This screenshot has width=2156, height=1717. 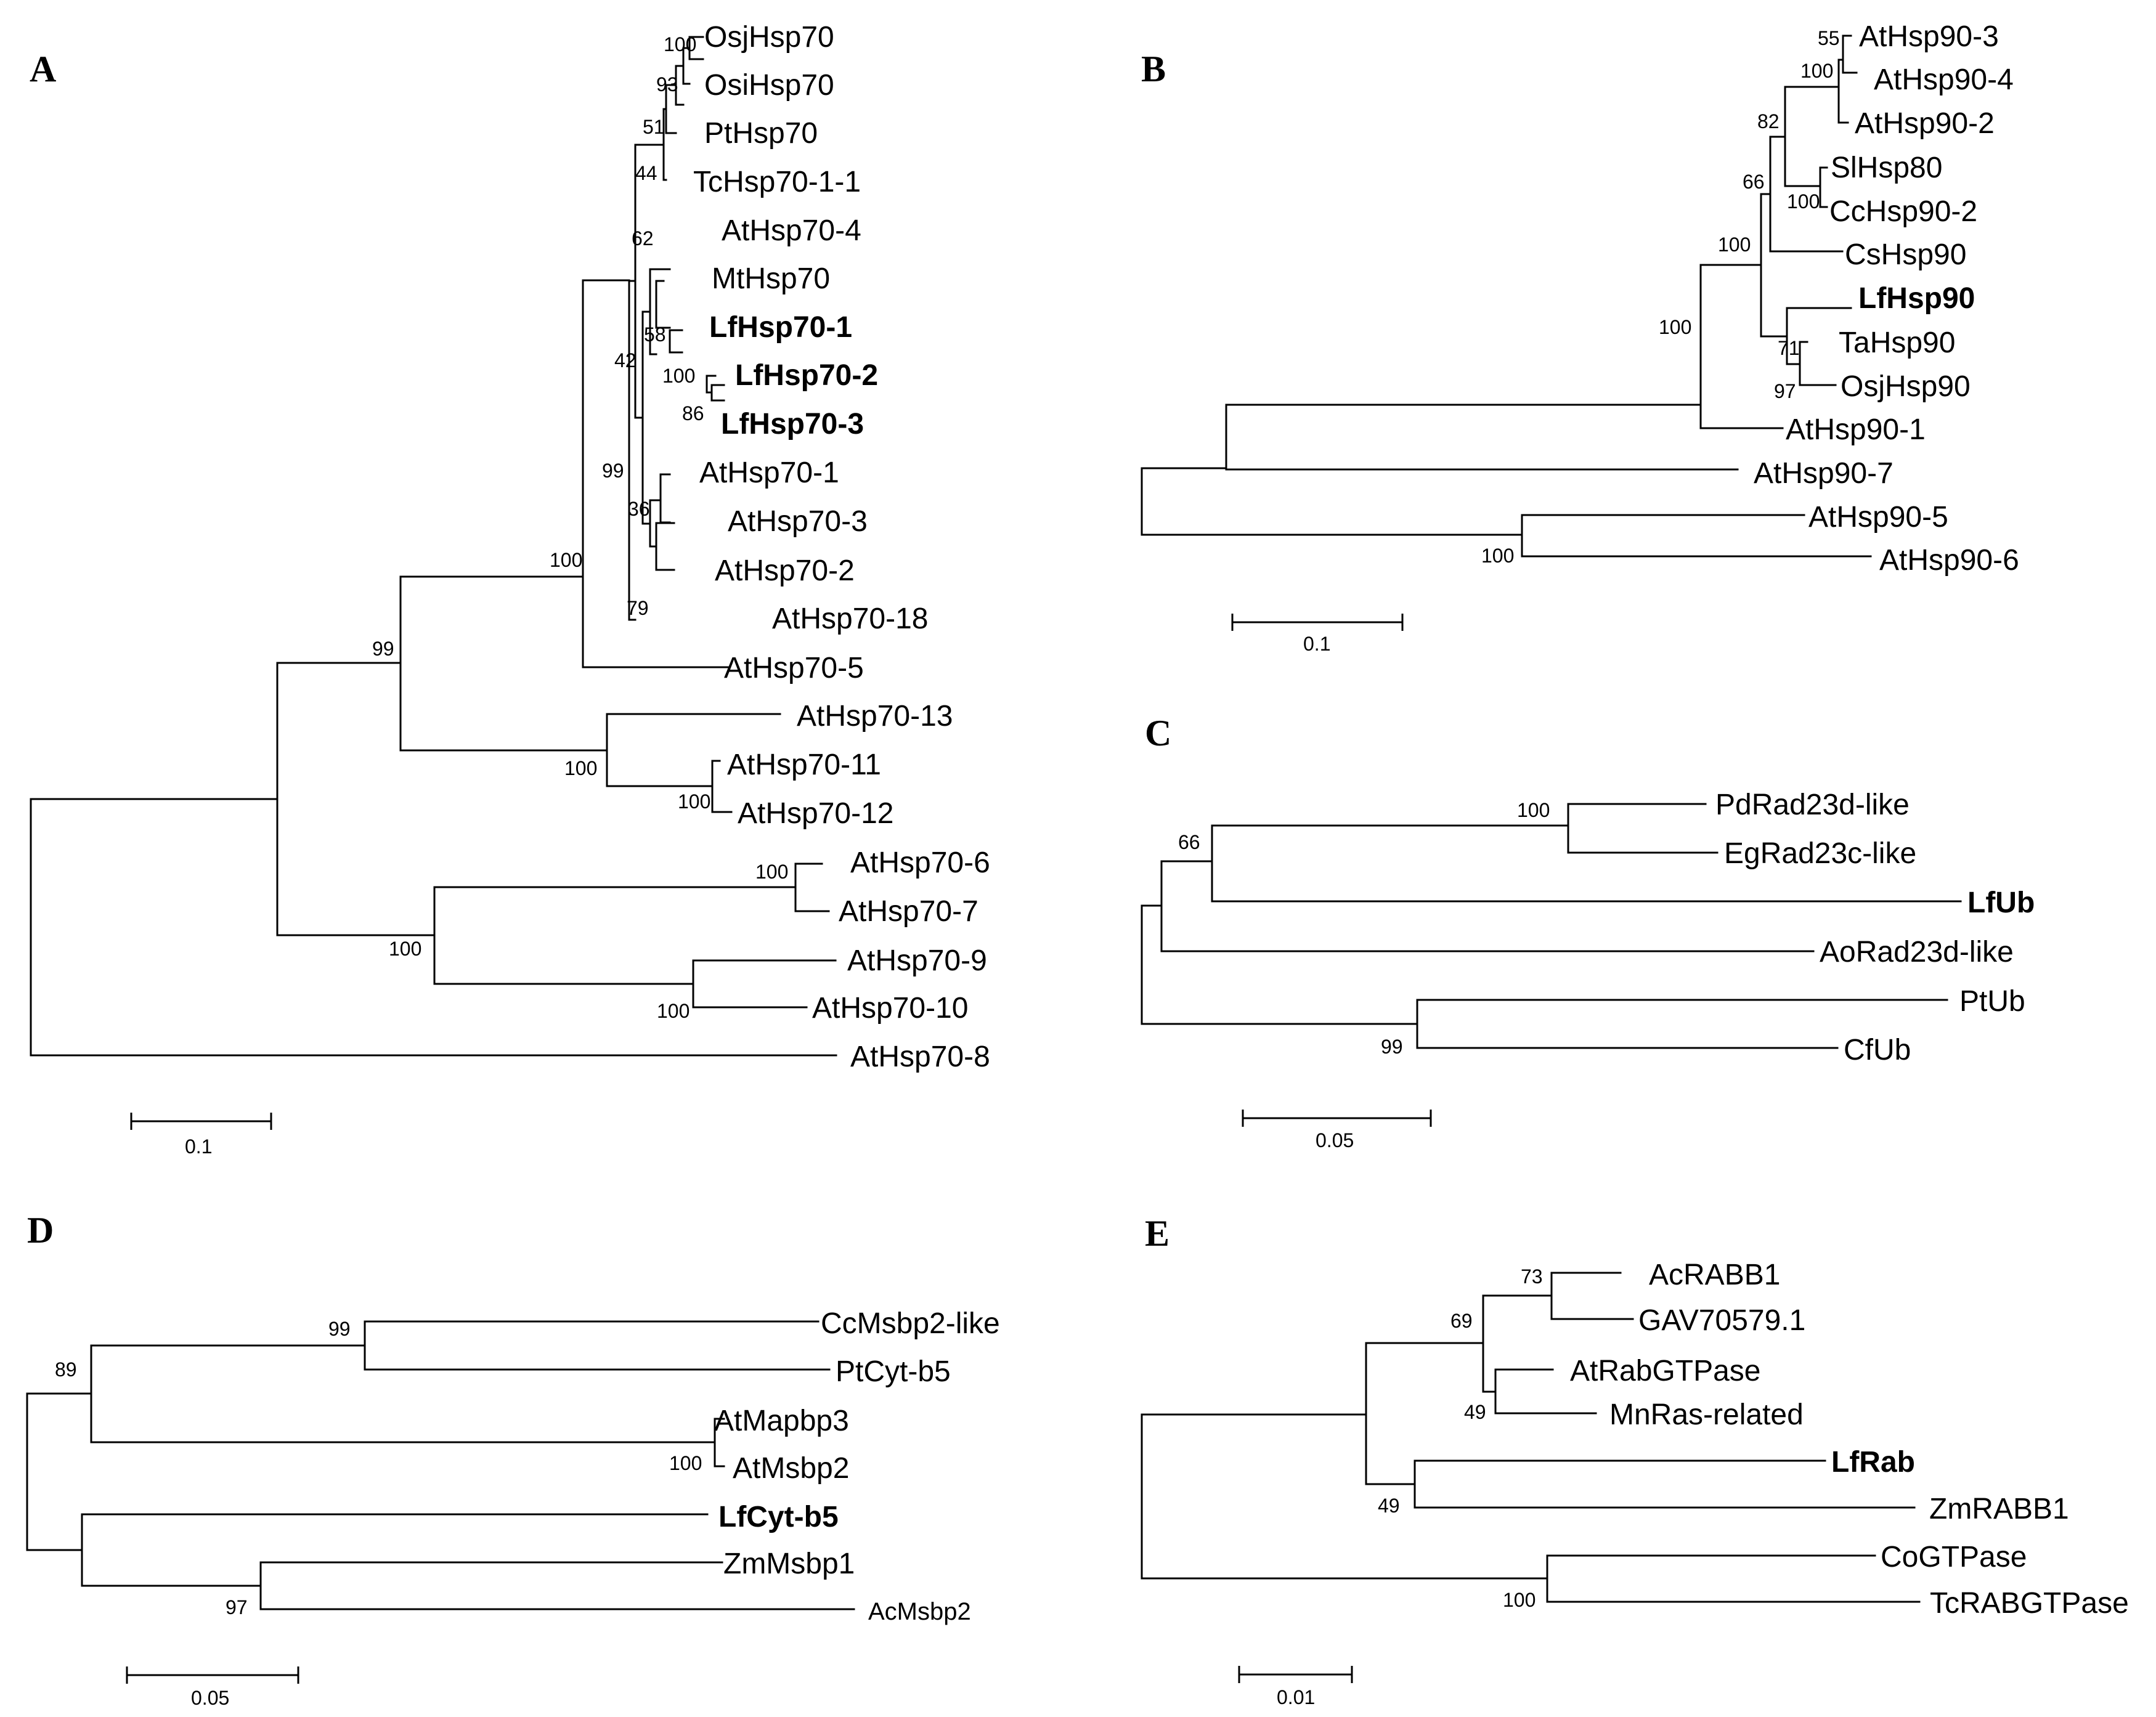 I want to click on leaf-label: AcRABB1, so click(x=1714, y=1275).